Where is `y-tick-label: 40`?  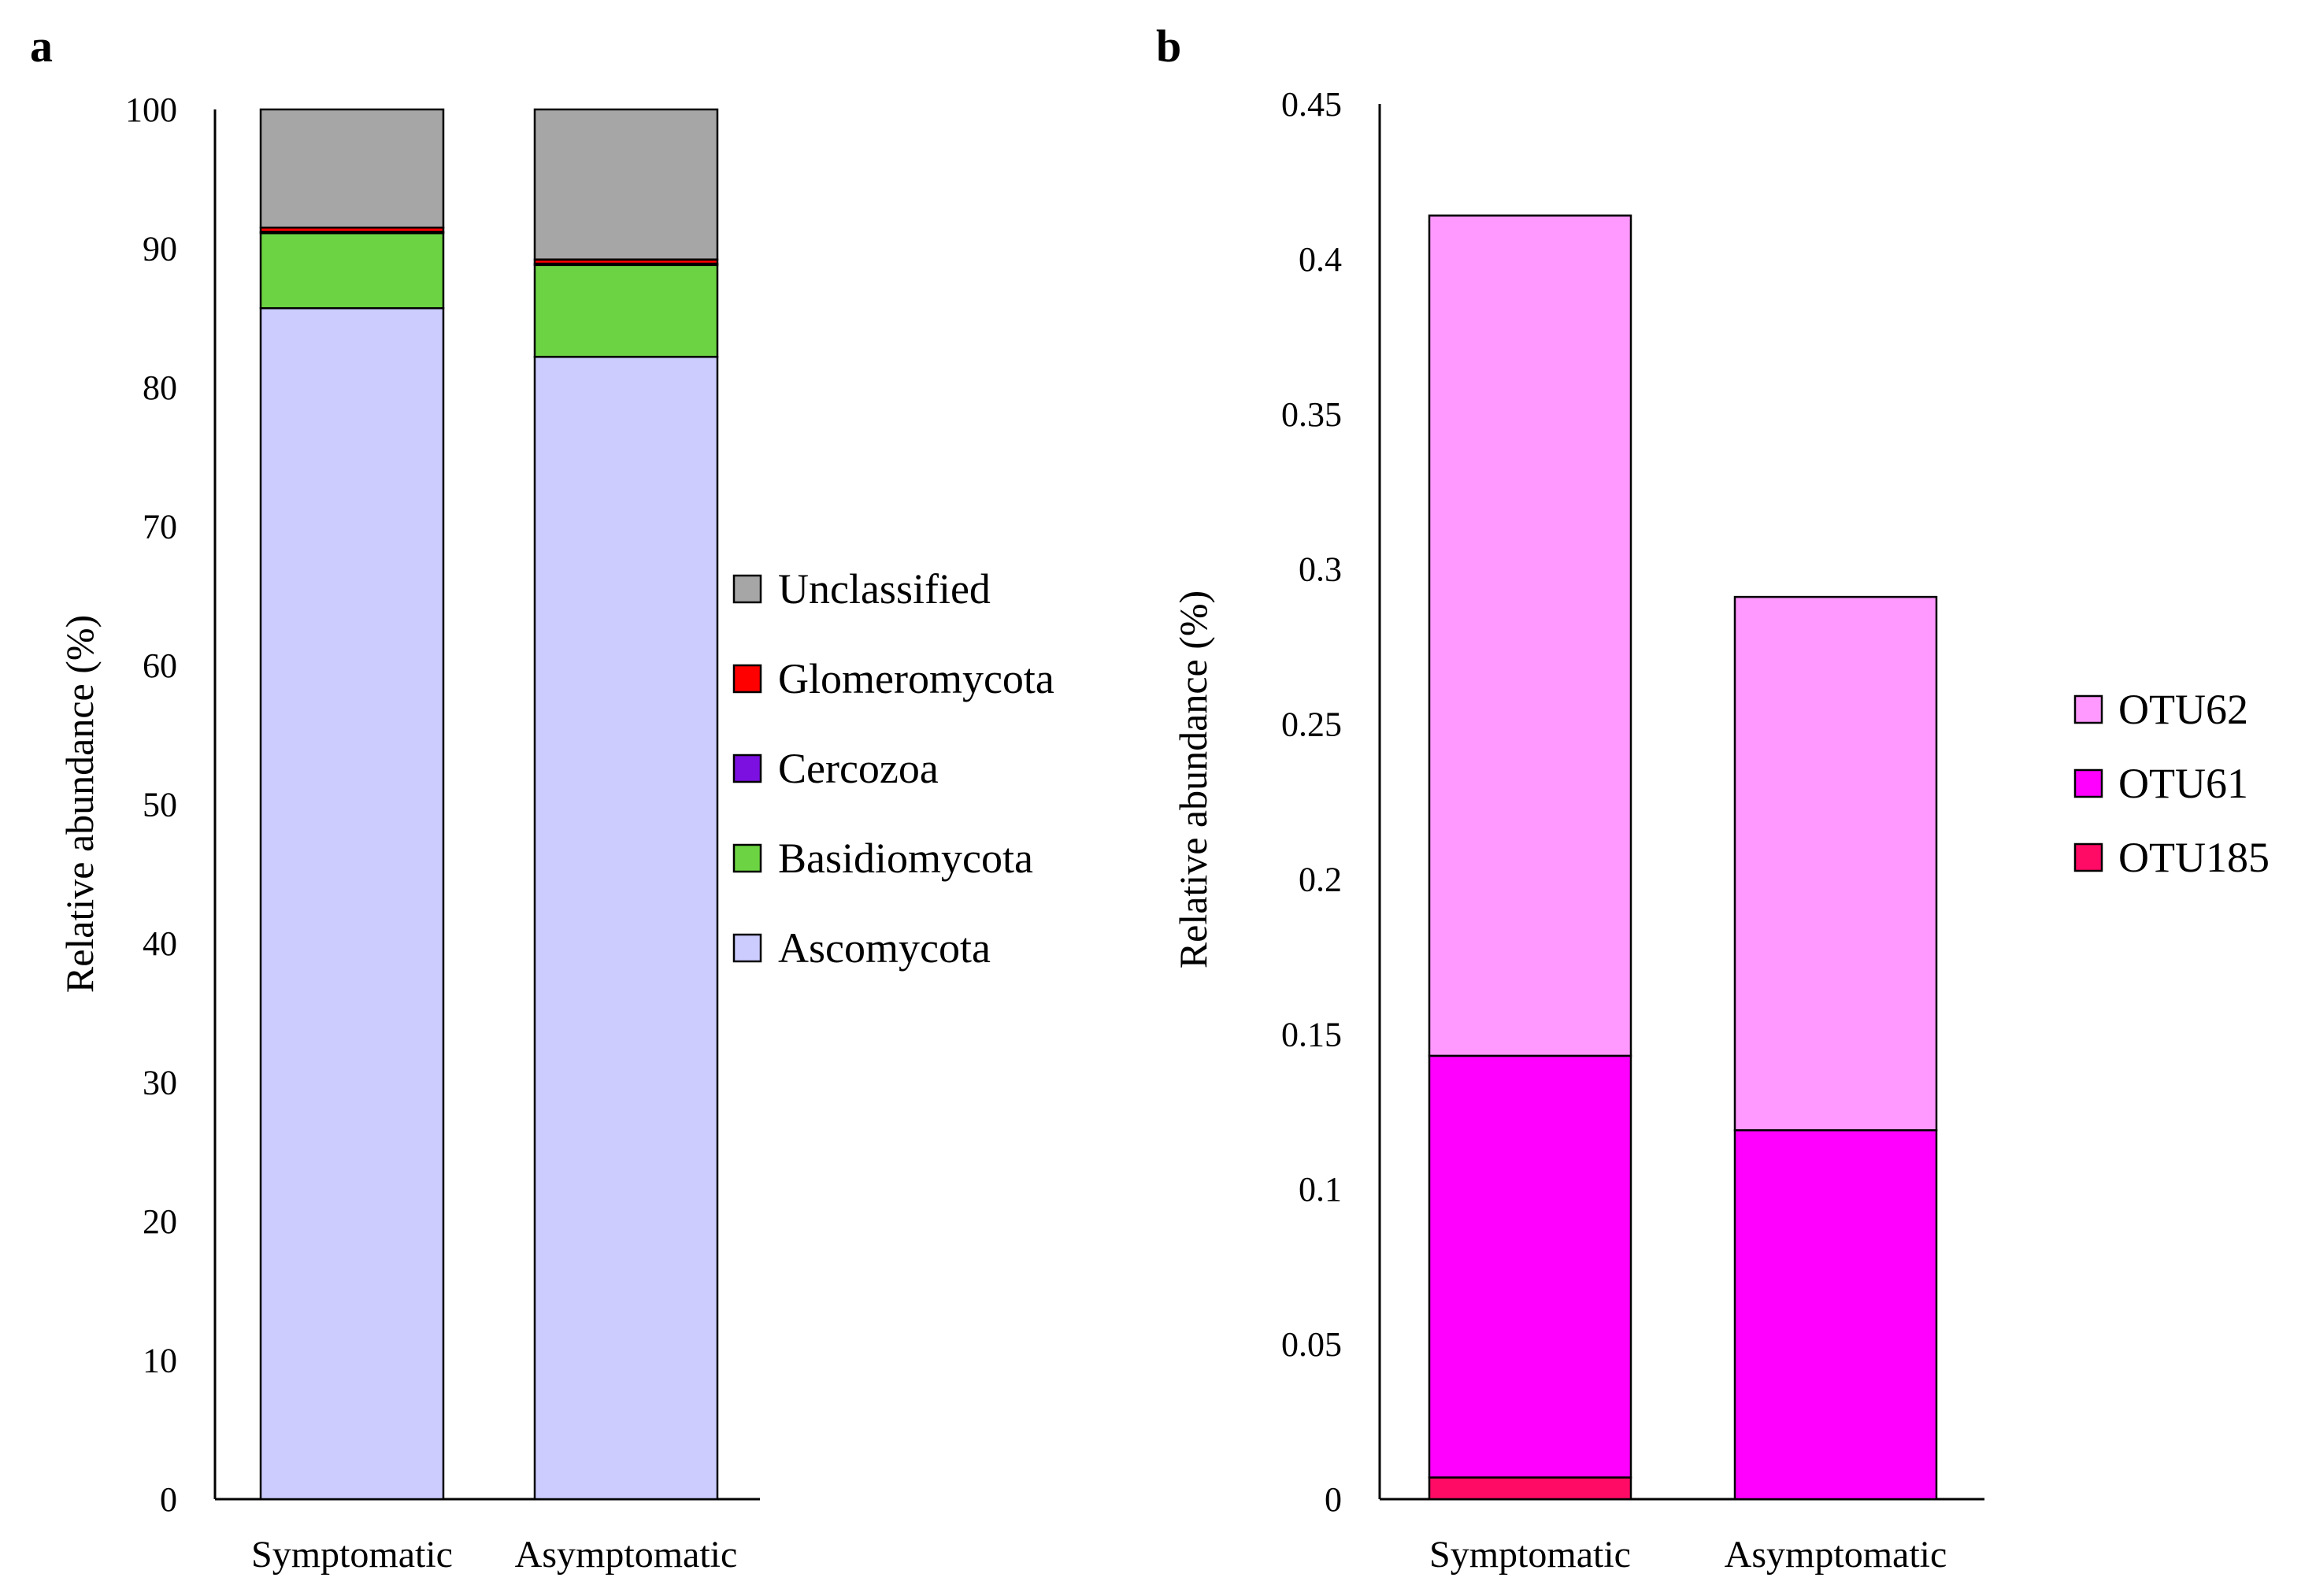 y-tick-label: 40 is located at coordinates (160, 943).